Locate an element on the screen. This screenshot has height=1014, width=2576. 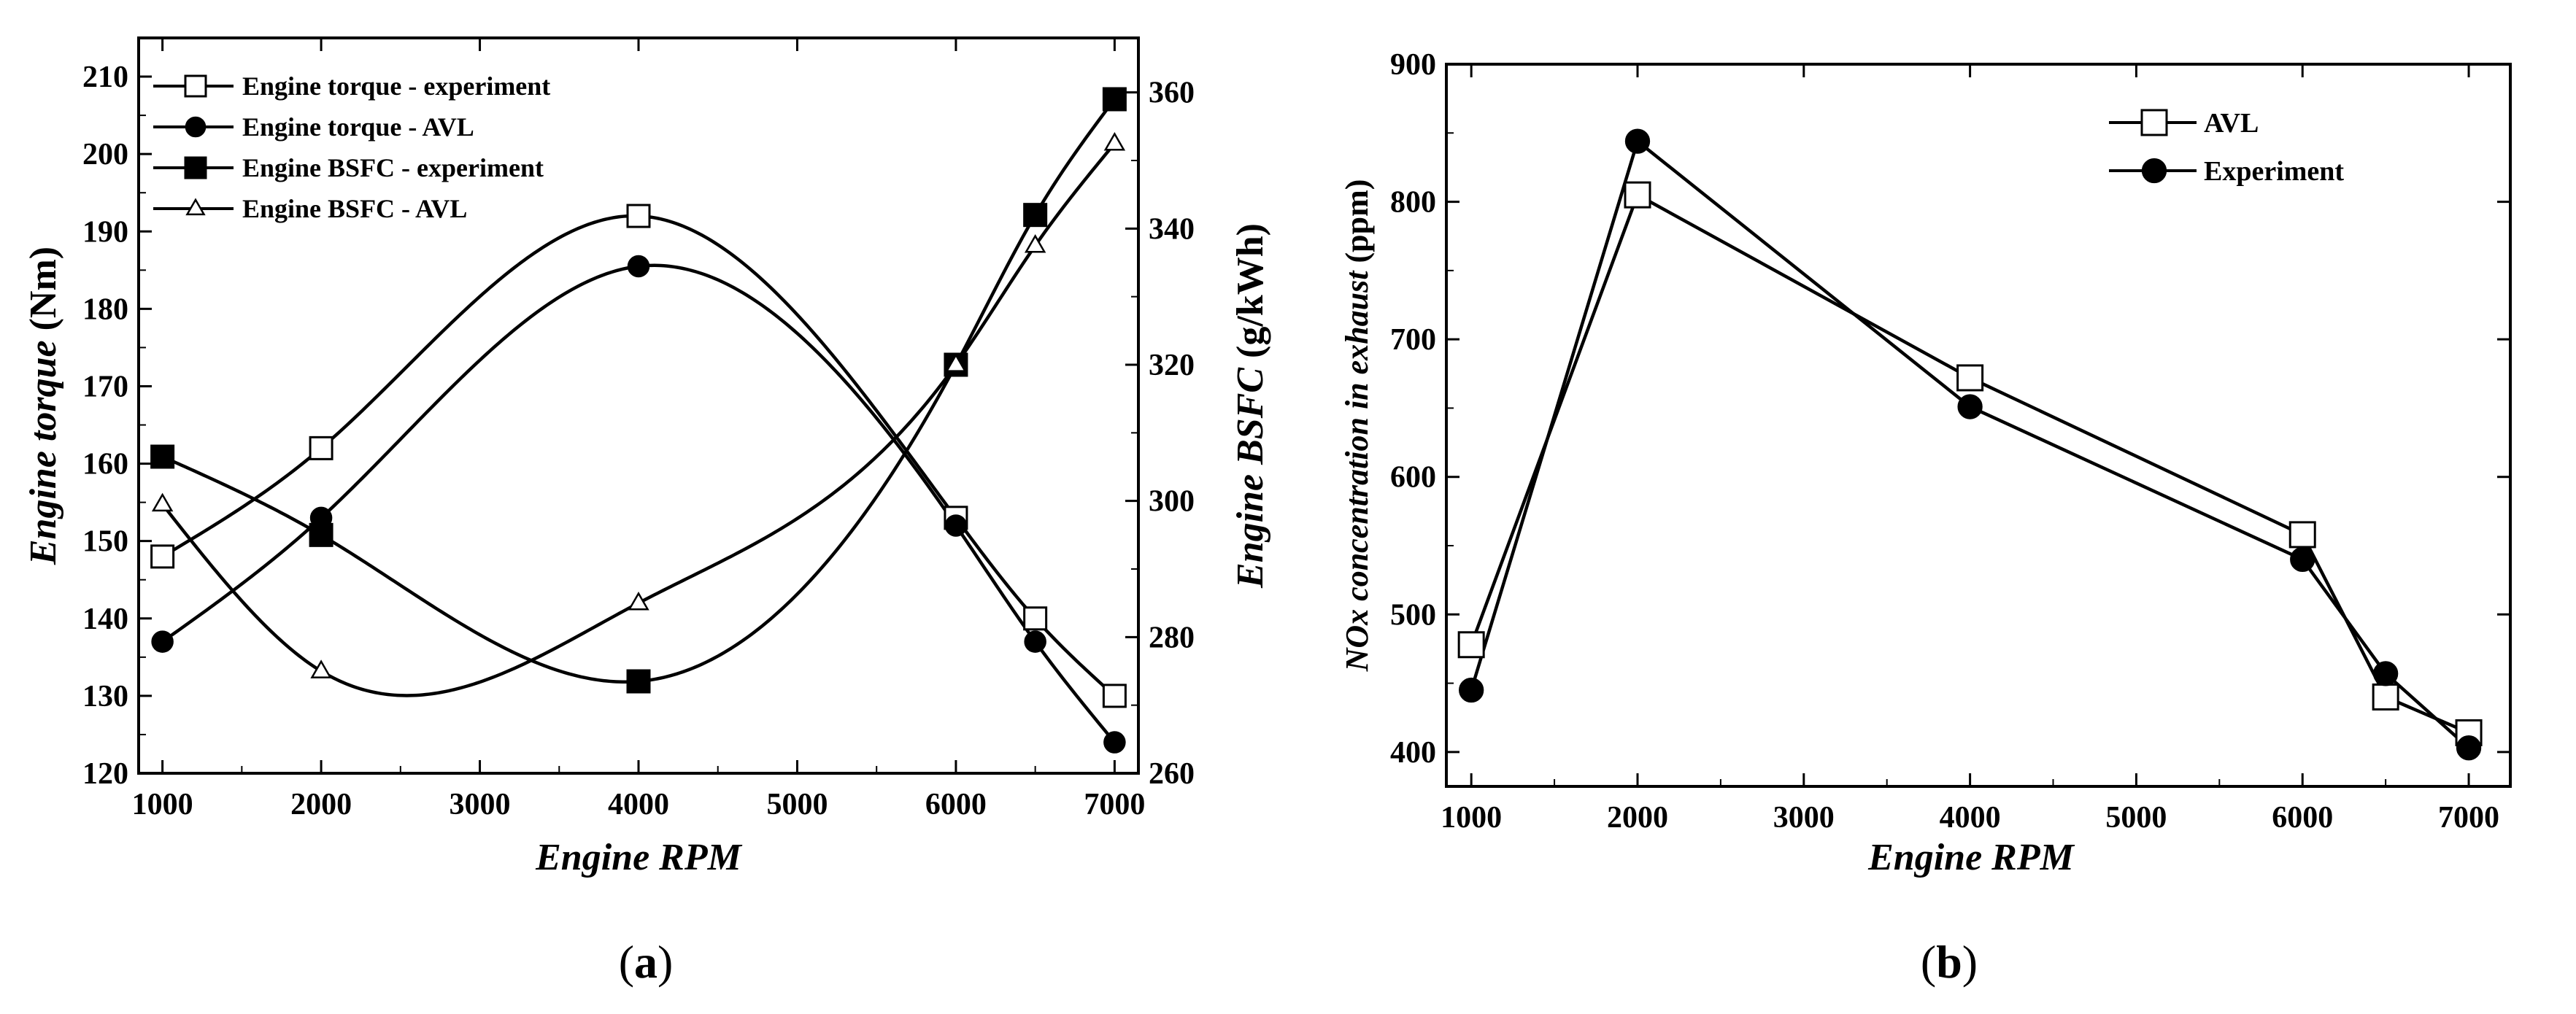
y-axis-title: Engine torque (Nm) is located at coordinates (43, 406).